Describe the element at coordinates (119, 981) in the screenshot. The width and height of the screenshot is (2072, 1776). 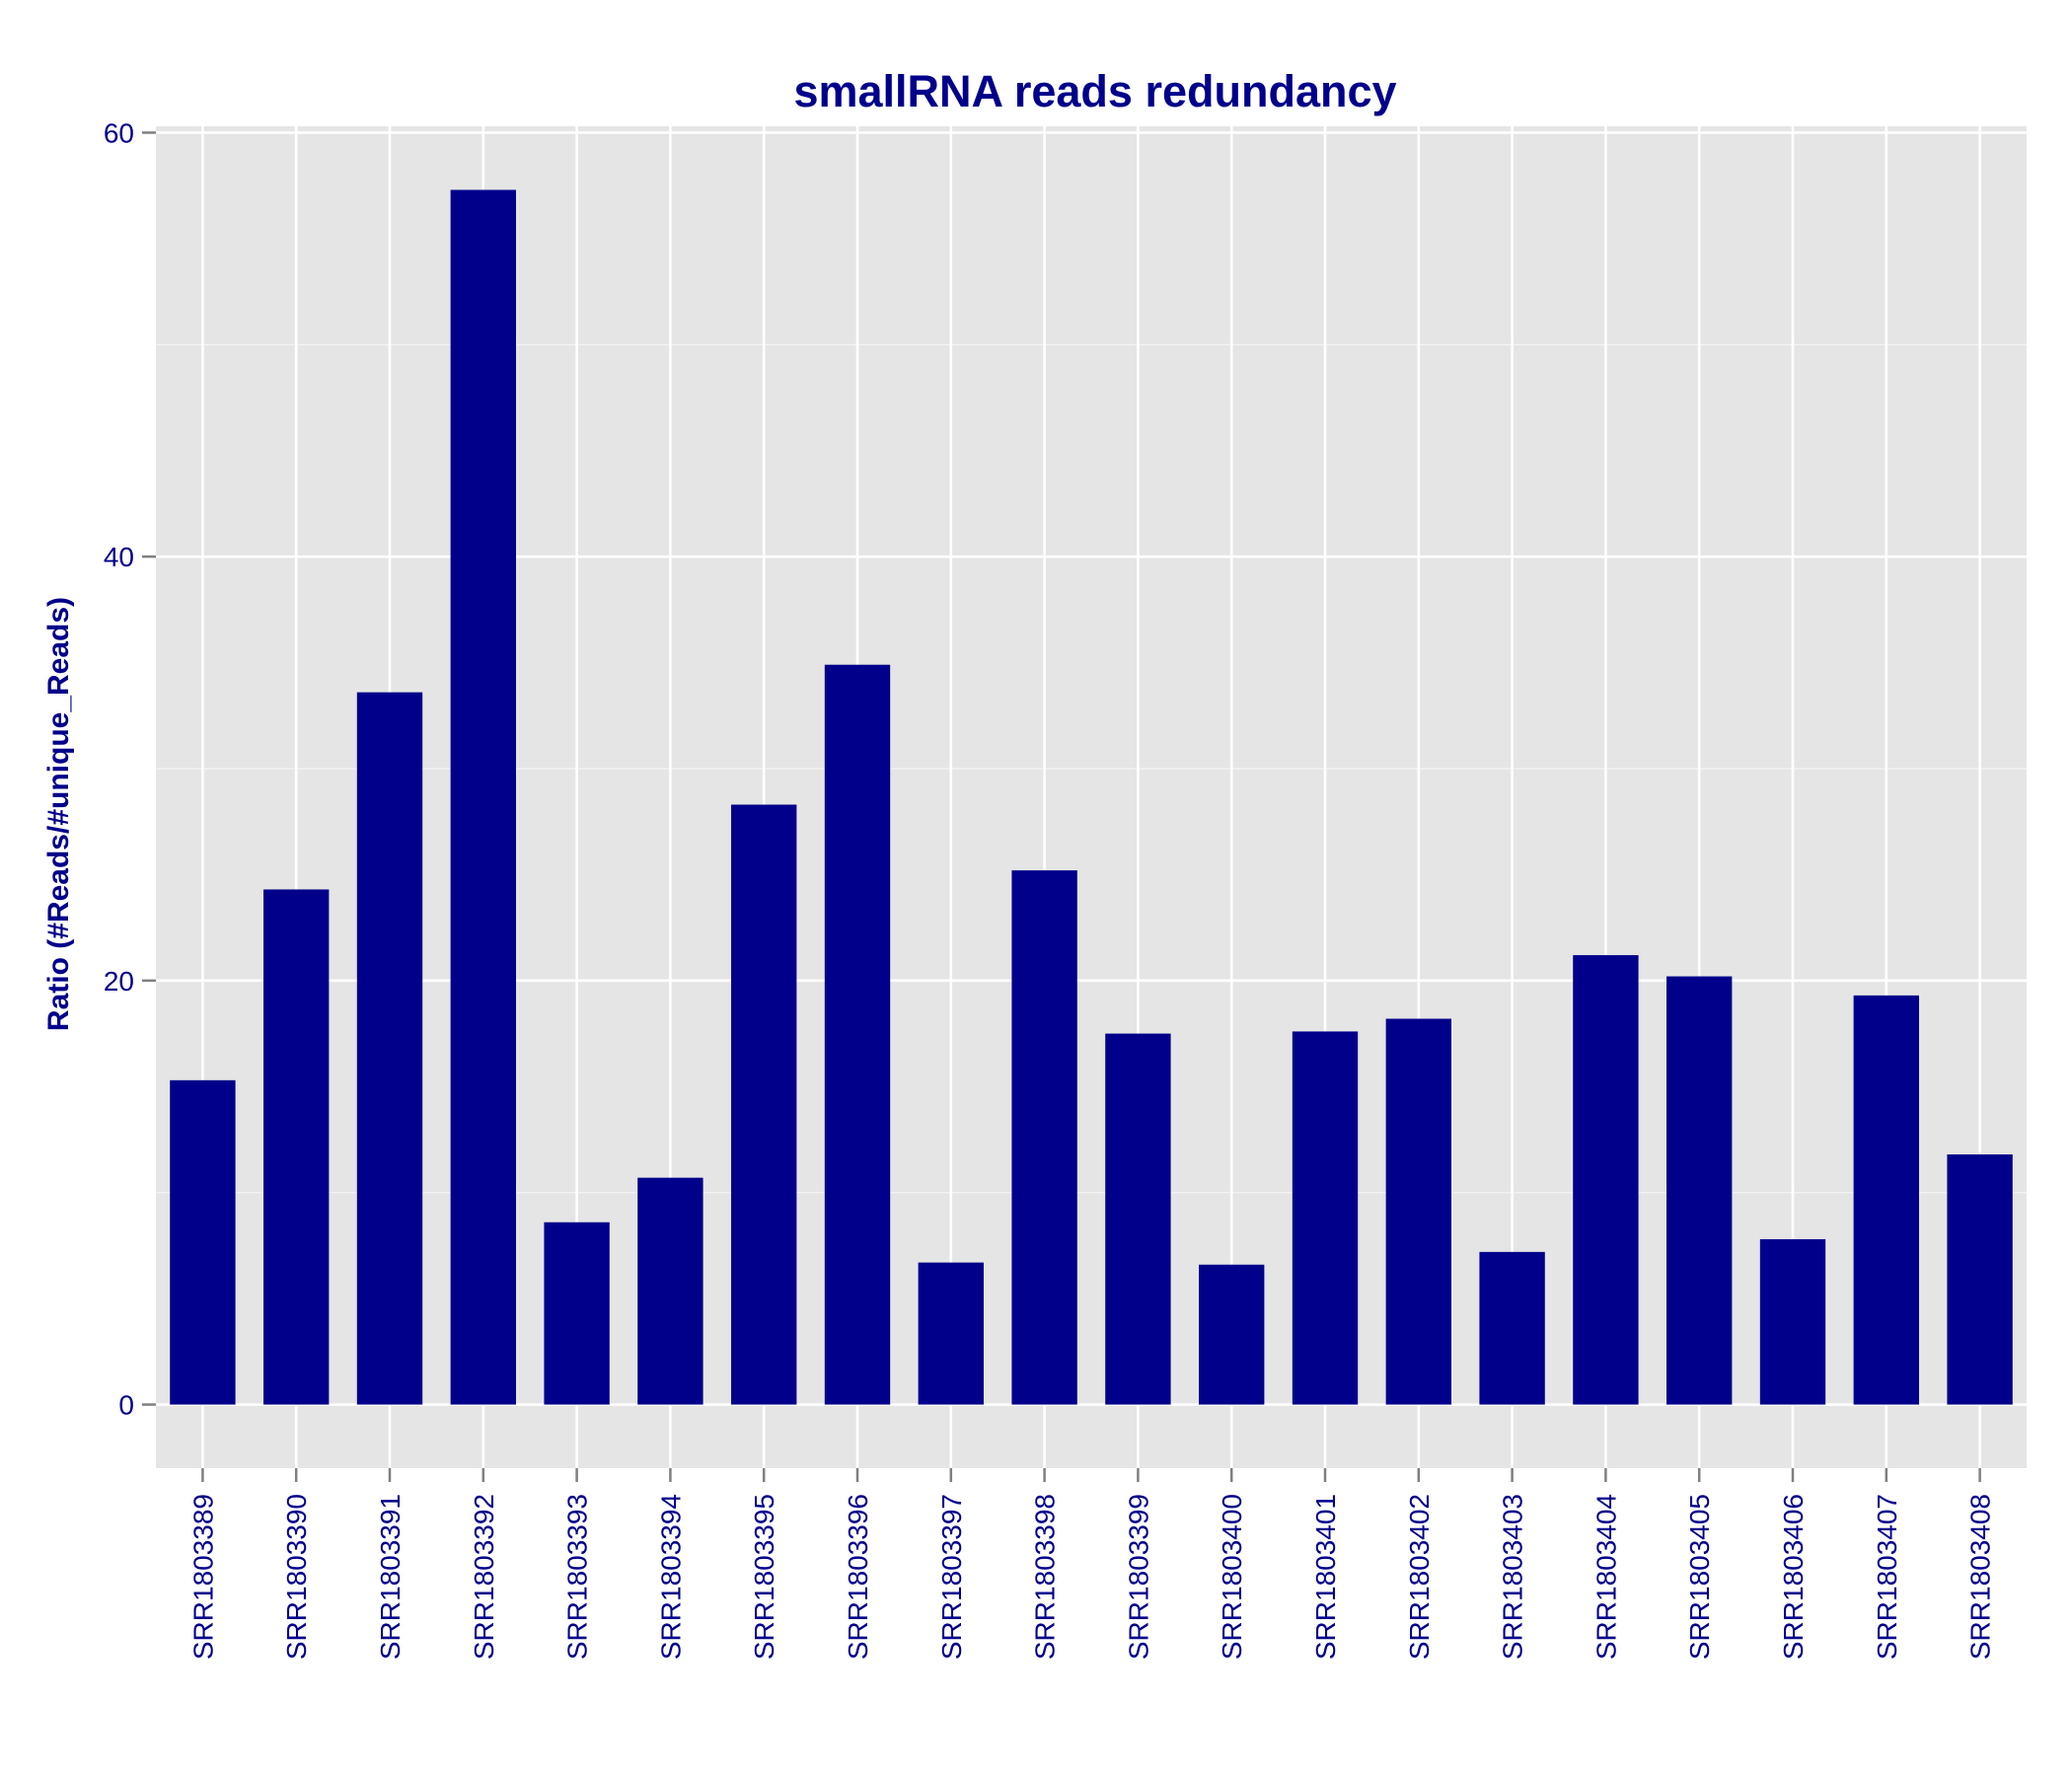
I see `y-tick-label: 20` at that location.